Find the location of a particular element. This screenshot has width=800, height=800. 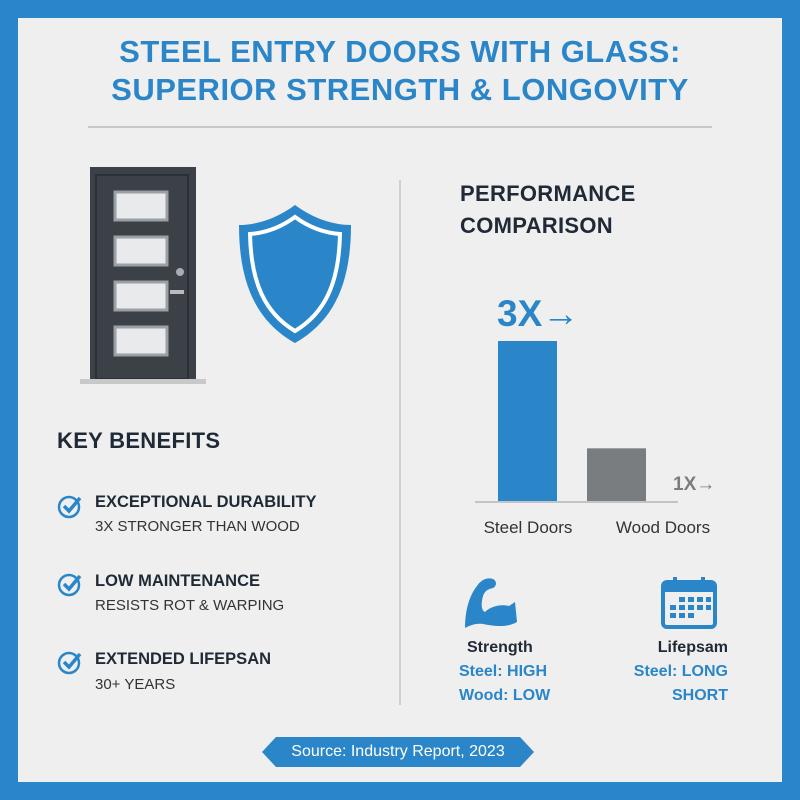

title-line-1: STEEL ENTRY DOORS WITH GLASS: is located at coordinates (400, 51).